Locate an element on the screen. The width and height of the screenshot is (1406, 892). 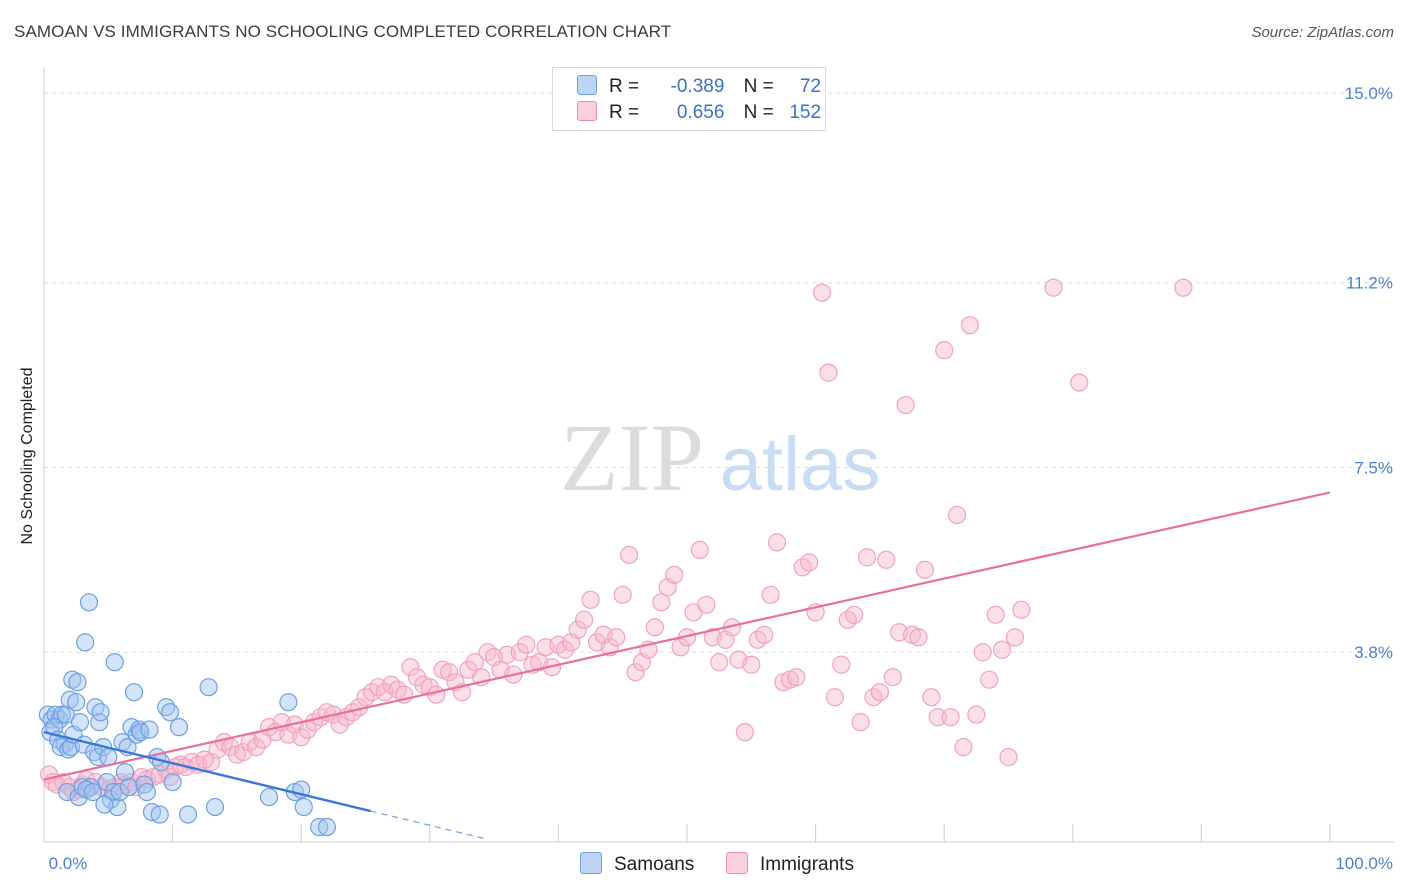
watermark: ZIP atlas is located at coordinates (720, 457).